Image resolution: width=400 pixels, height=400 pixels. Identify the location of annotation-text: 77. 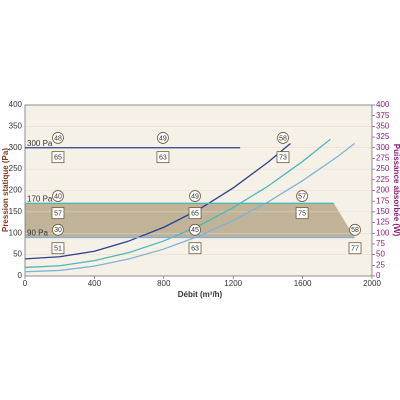
(355, 249).